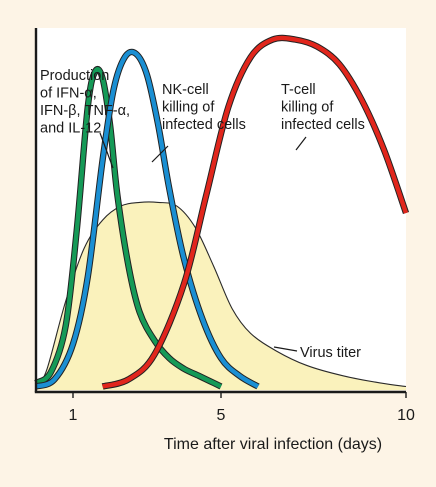 The width and height of the screenshot is (436, 487). I want to click on tcell-label: T-cell killing of infected cells, so click(323, 107).